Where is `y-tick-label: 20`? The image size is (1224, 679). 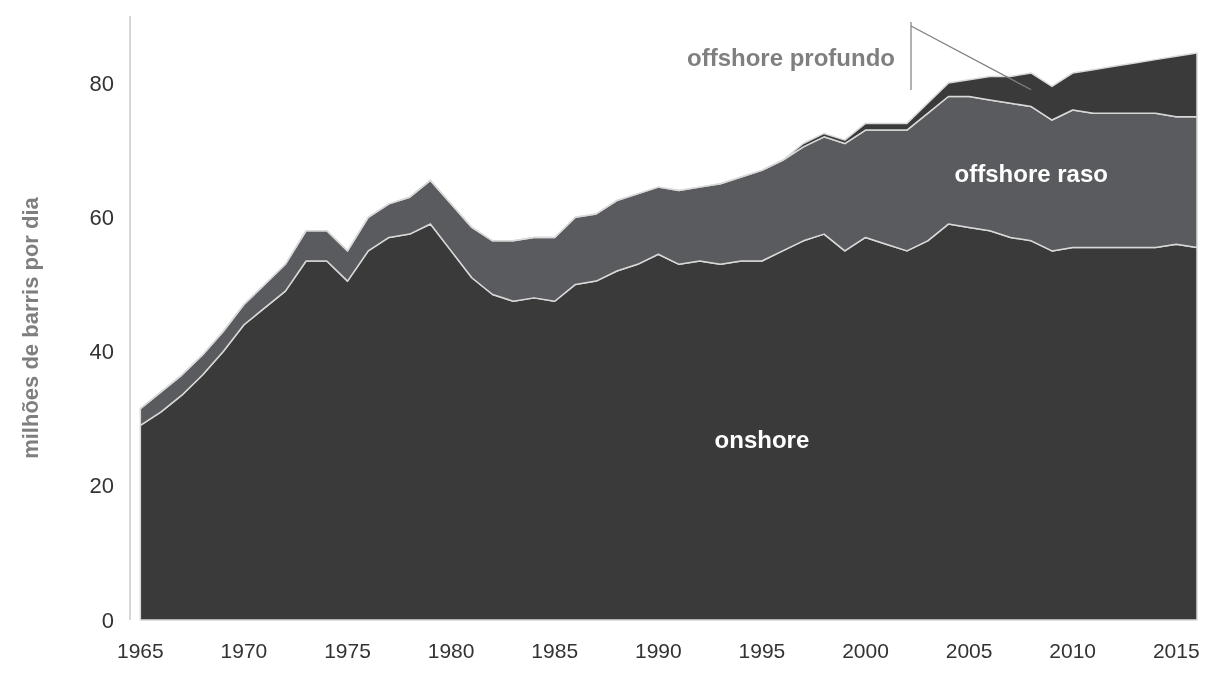 y-tick-label: 20 is located at coordinates (101, 486).